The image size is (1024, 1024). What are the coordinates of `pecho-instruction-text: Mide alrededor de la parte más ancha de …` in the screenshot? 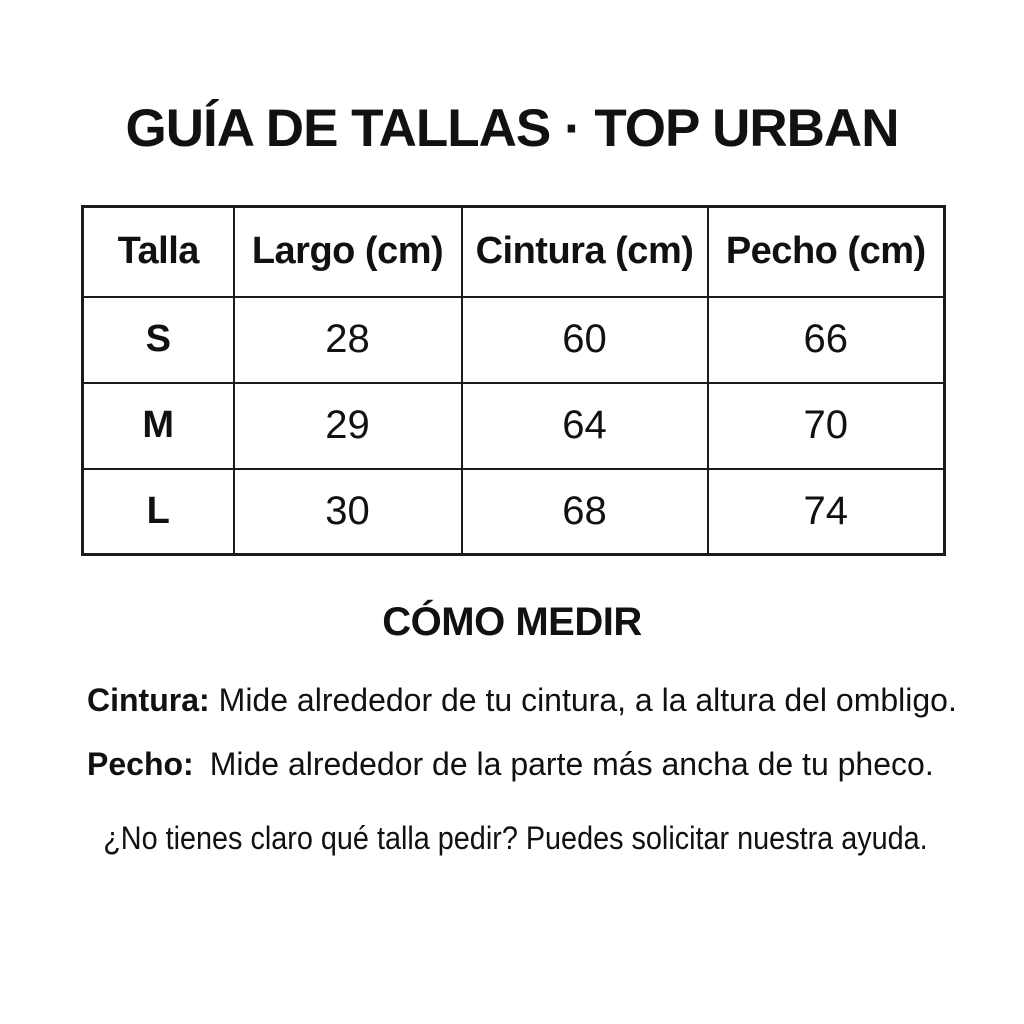 It's located at (571, 764).